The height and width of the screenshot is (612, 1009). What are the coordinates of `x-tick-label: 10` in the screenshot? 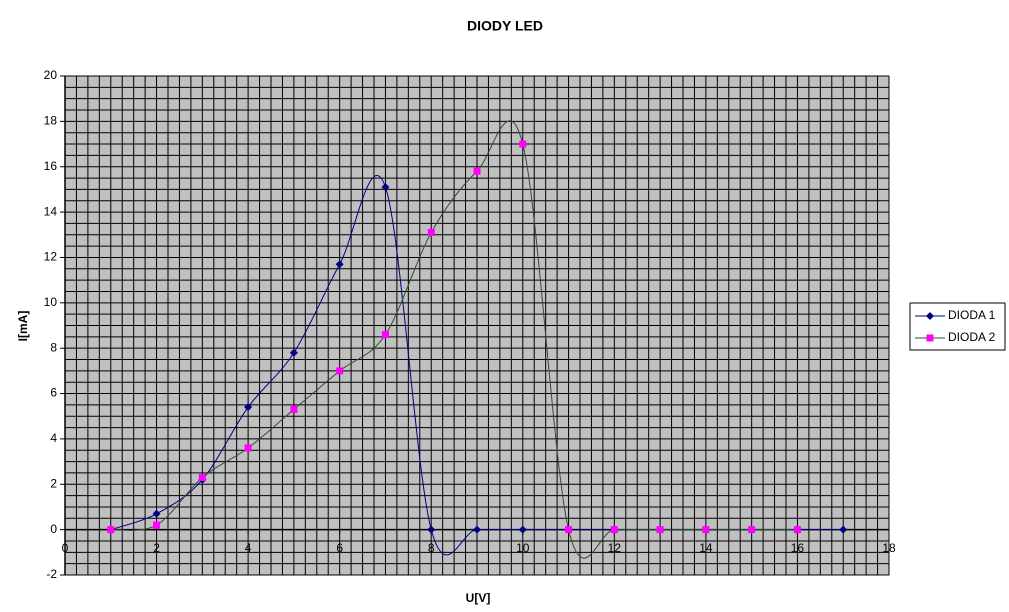 It's located at (523, 548).